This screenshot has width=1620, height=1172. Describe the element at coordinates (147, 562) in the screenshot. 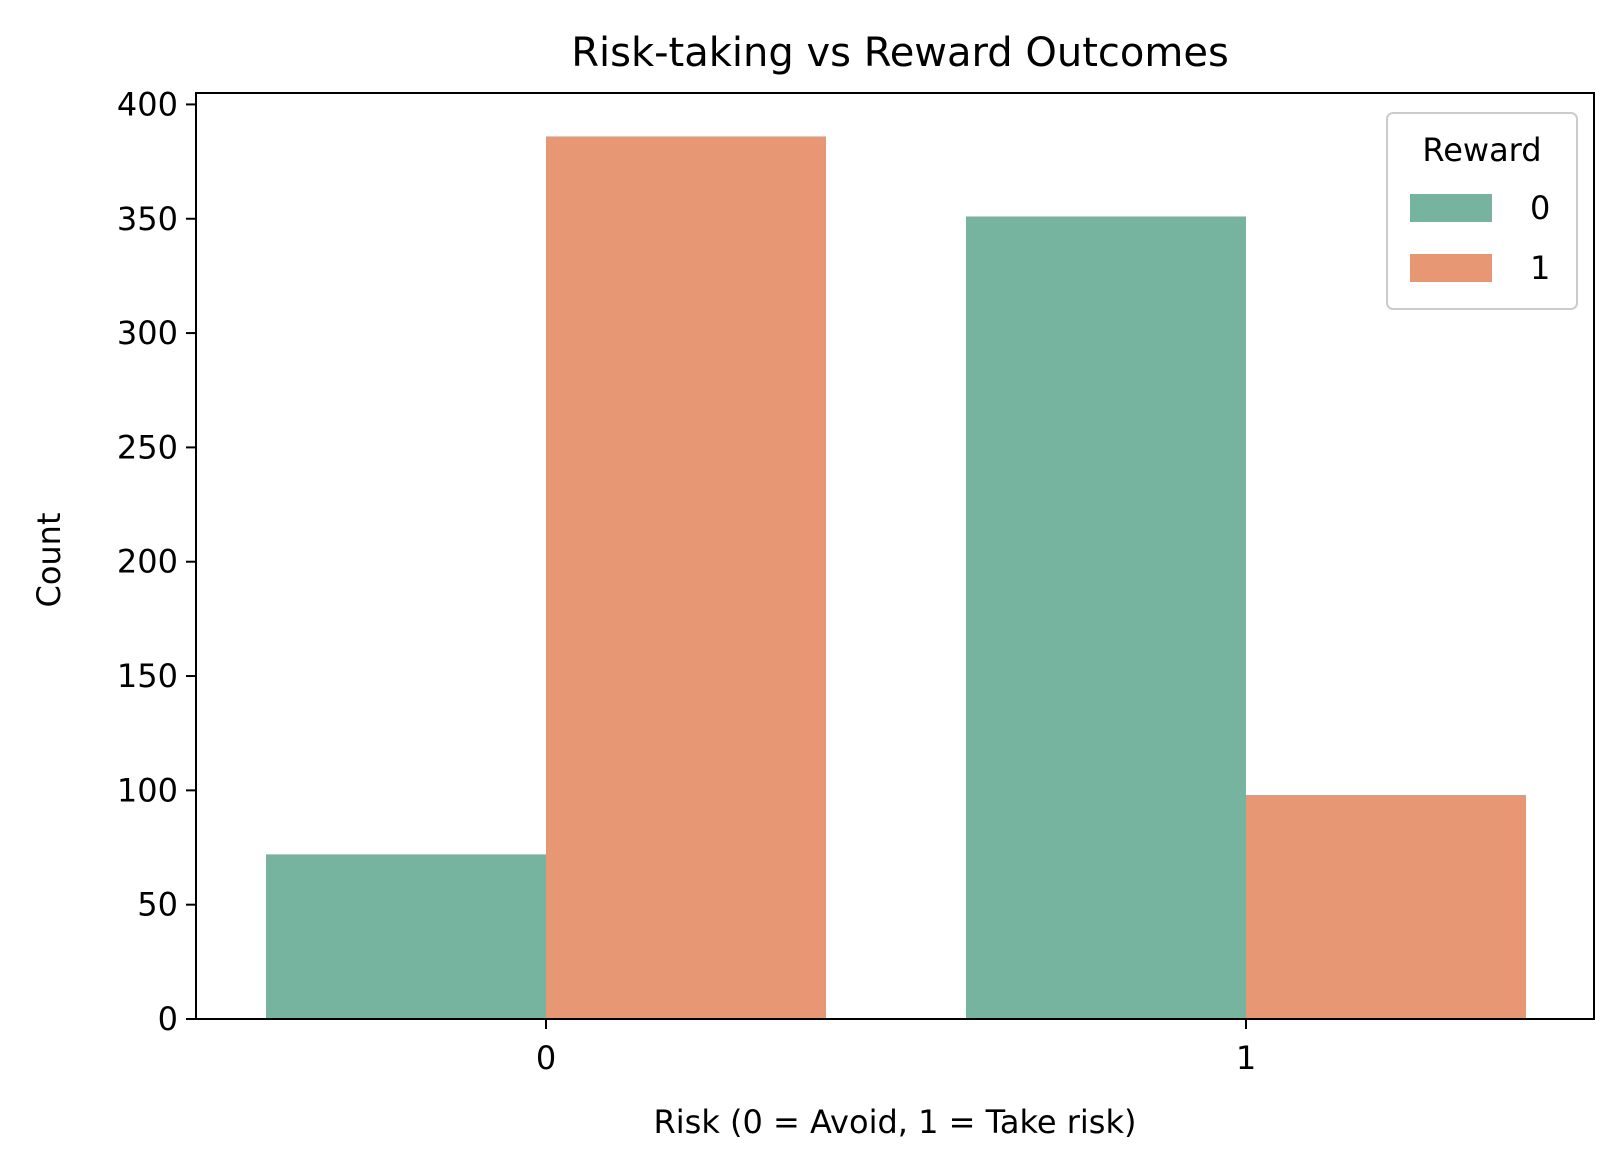

I see `y-tick-label: 200` at that location.